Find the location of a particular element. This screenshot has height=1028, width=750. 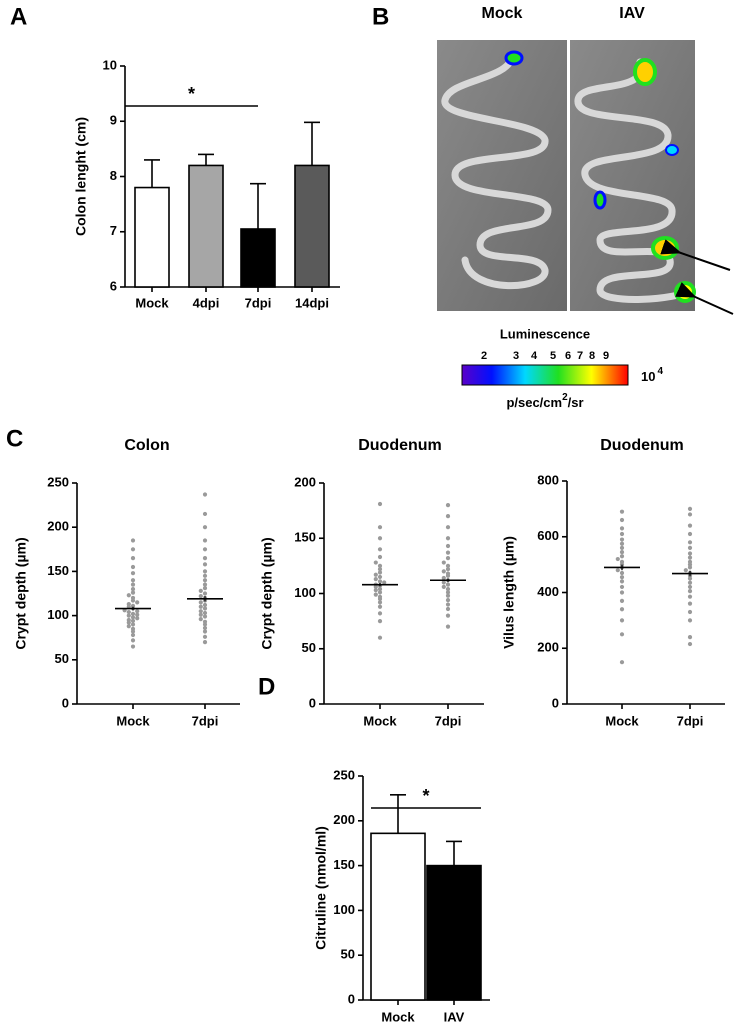

y-axis-label: Vilus length (µm) is located at coordinates (509, 592).